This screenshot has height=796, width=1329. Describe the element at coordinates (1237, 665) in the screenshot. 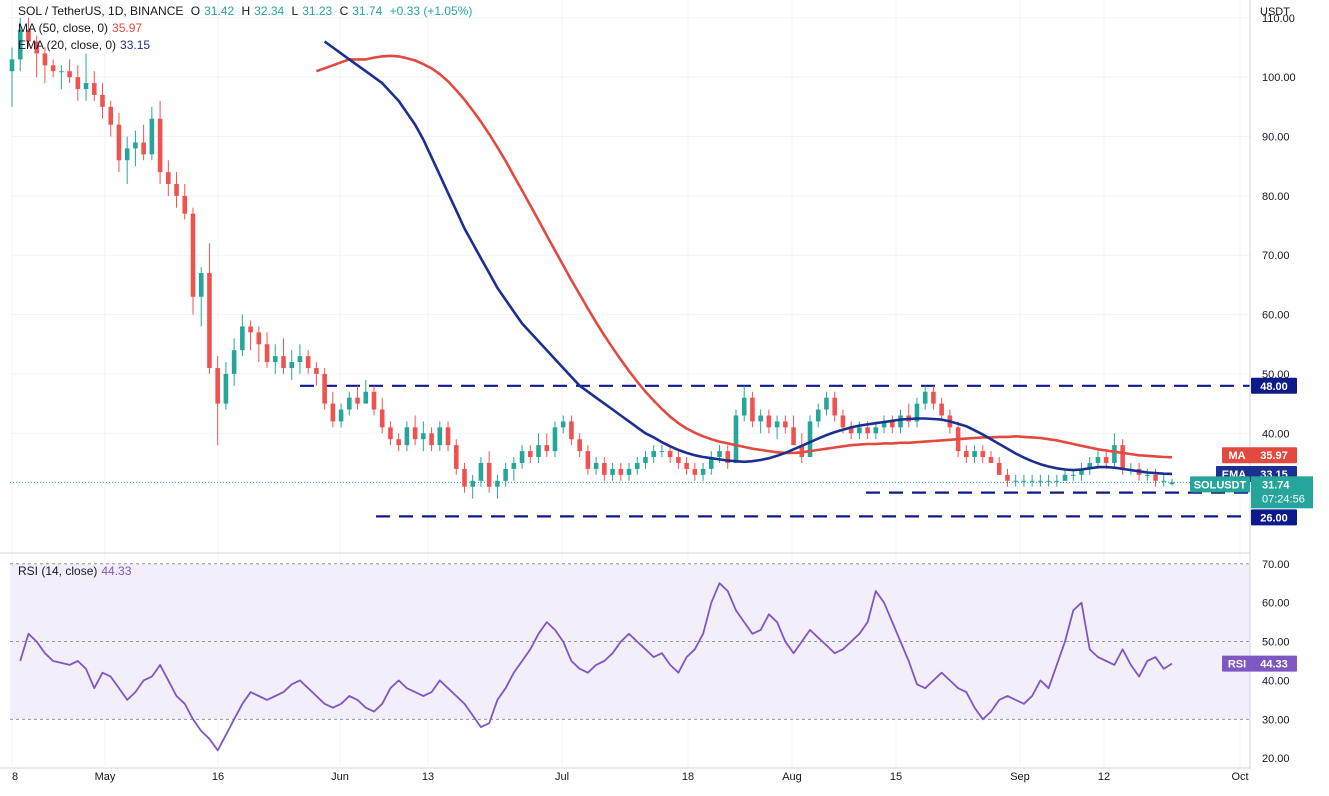

I see `rsi-tag: RSI` at that location.